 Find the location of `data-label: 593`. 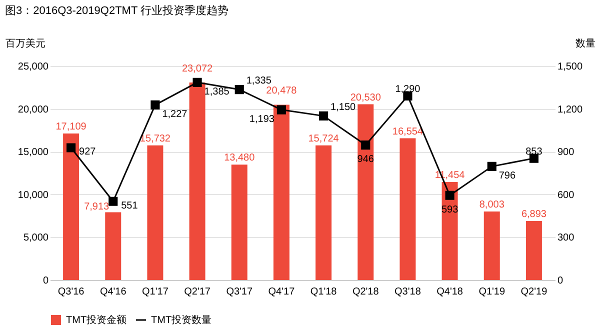

data-label: 593 is located at coordinates (450, 210).